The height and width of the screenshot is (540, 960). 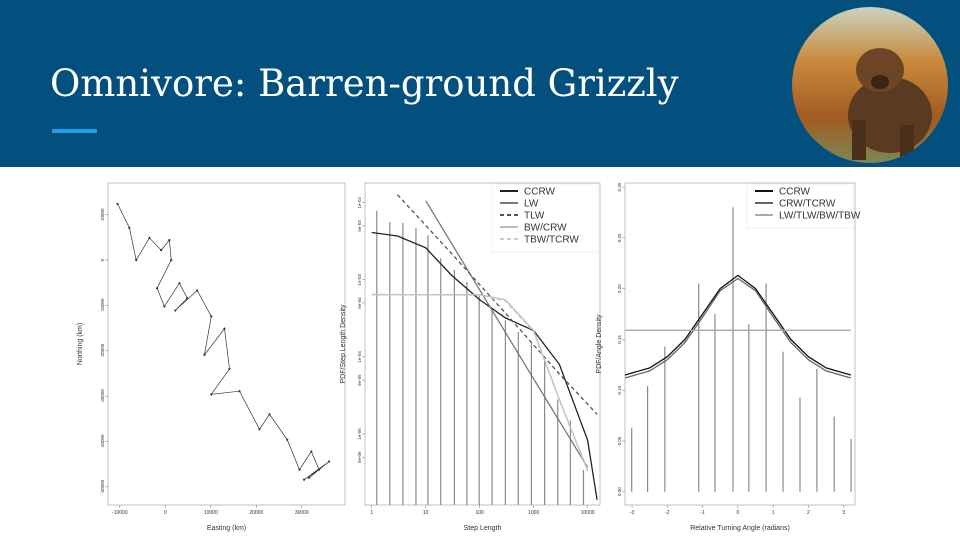 I want to click on legend-label: TLW, so click(x=534, y=216).